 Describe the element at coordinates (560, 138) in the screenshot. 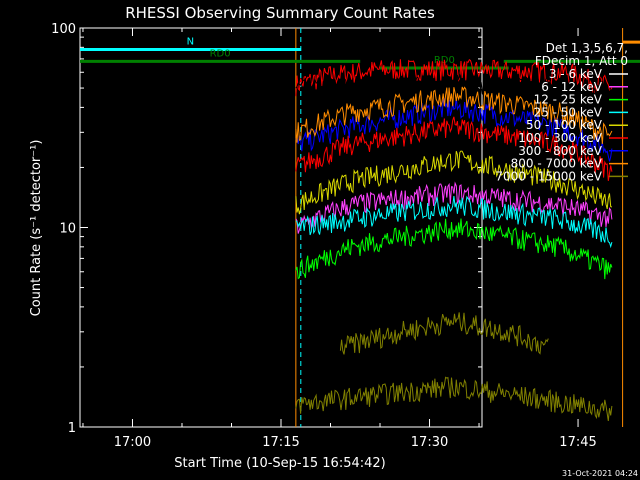

I see `legend-entry-label: 100 - 300 keV` at that location.